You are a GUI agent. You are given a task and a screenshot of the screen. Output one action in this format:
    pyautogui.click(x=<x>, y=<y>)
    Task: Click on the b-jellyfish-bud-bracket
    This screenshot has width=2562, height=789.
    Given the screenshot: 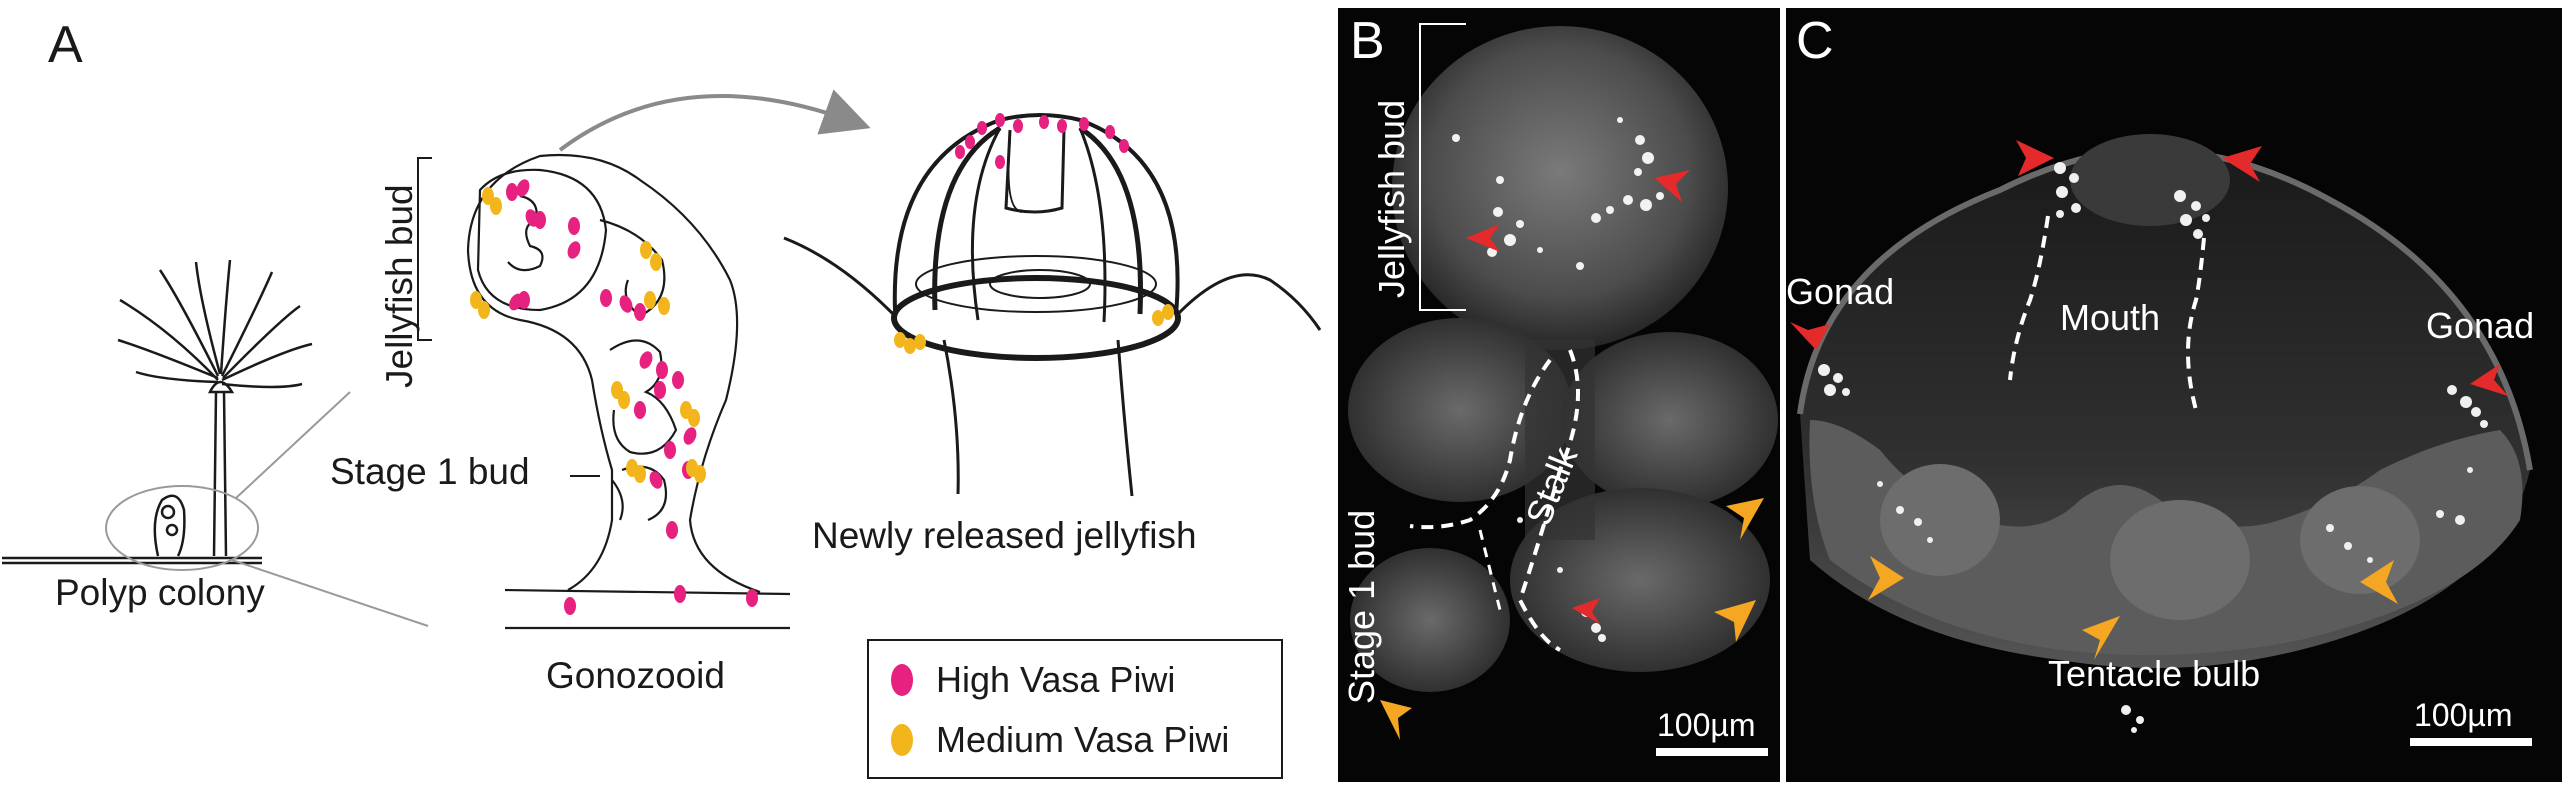 What is the action you would take?
    pyautogui.click(x=1442, y=167)
    